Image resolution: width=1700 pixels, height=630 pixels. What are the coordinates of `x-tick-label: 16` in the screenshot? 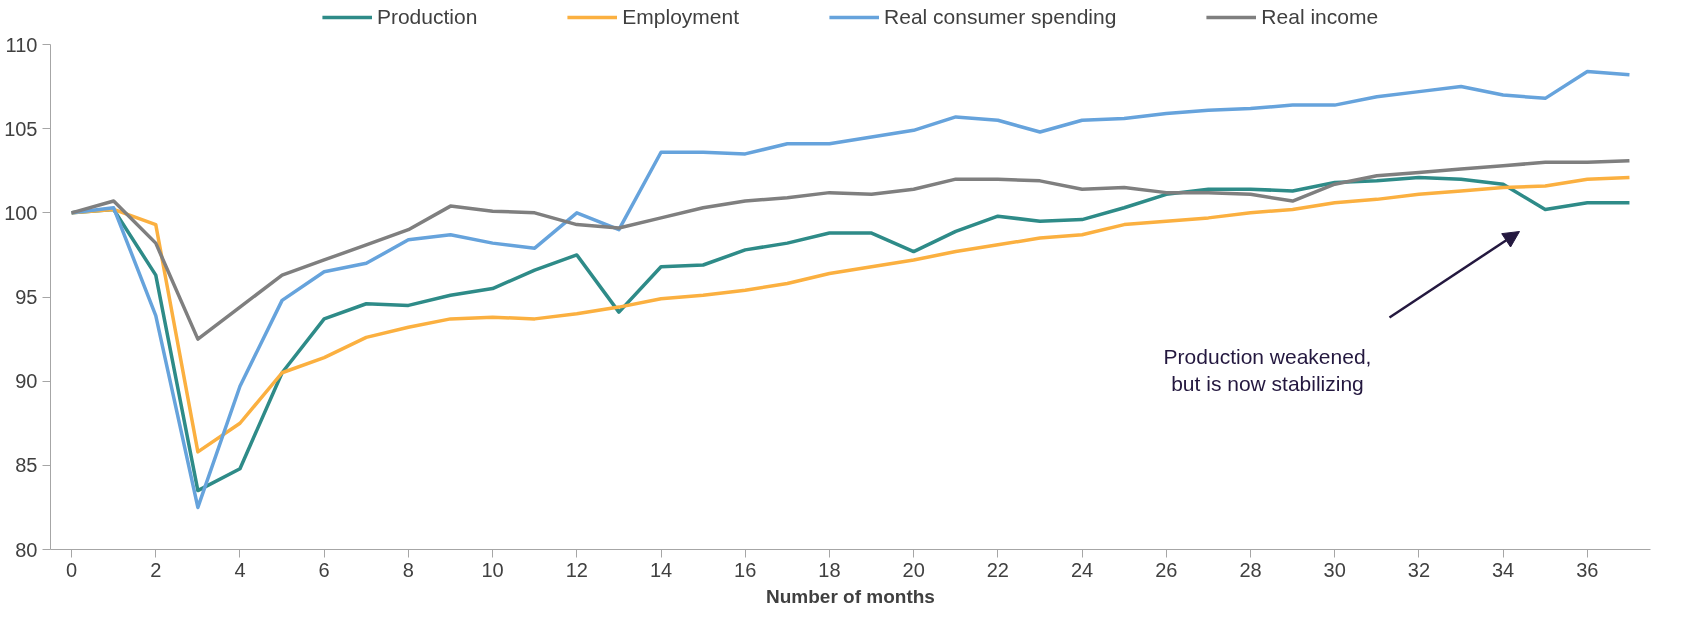 It's located at (745, 569).